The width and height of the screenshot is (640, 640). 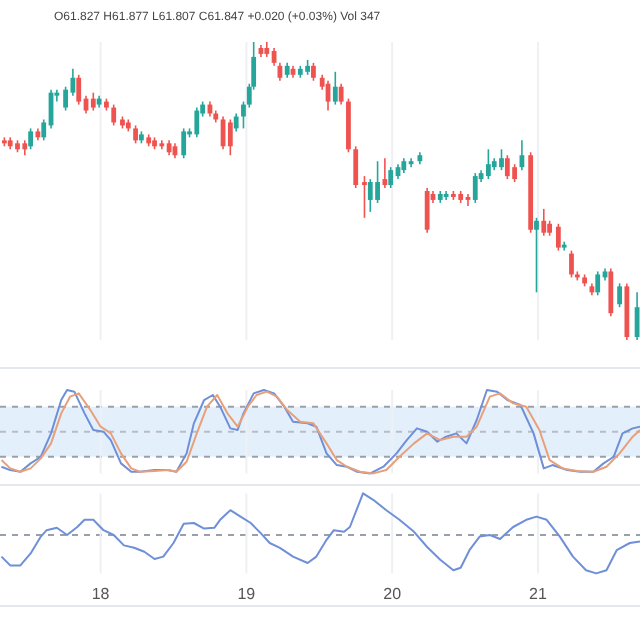 What do you see at coordinates (393, 594) in the screenshot?
I see `x-tick-label: 20` at bounding box center [393, 594].